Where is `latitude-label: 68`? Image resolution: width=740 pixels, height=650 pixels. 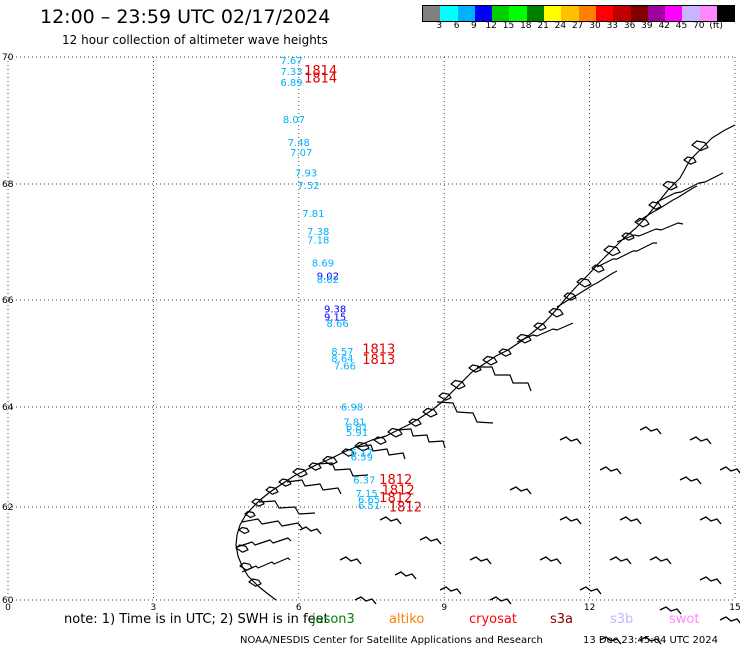 latitude-label: 68 is located at coordinates (8, 185).